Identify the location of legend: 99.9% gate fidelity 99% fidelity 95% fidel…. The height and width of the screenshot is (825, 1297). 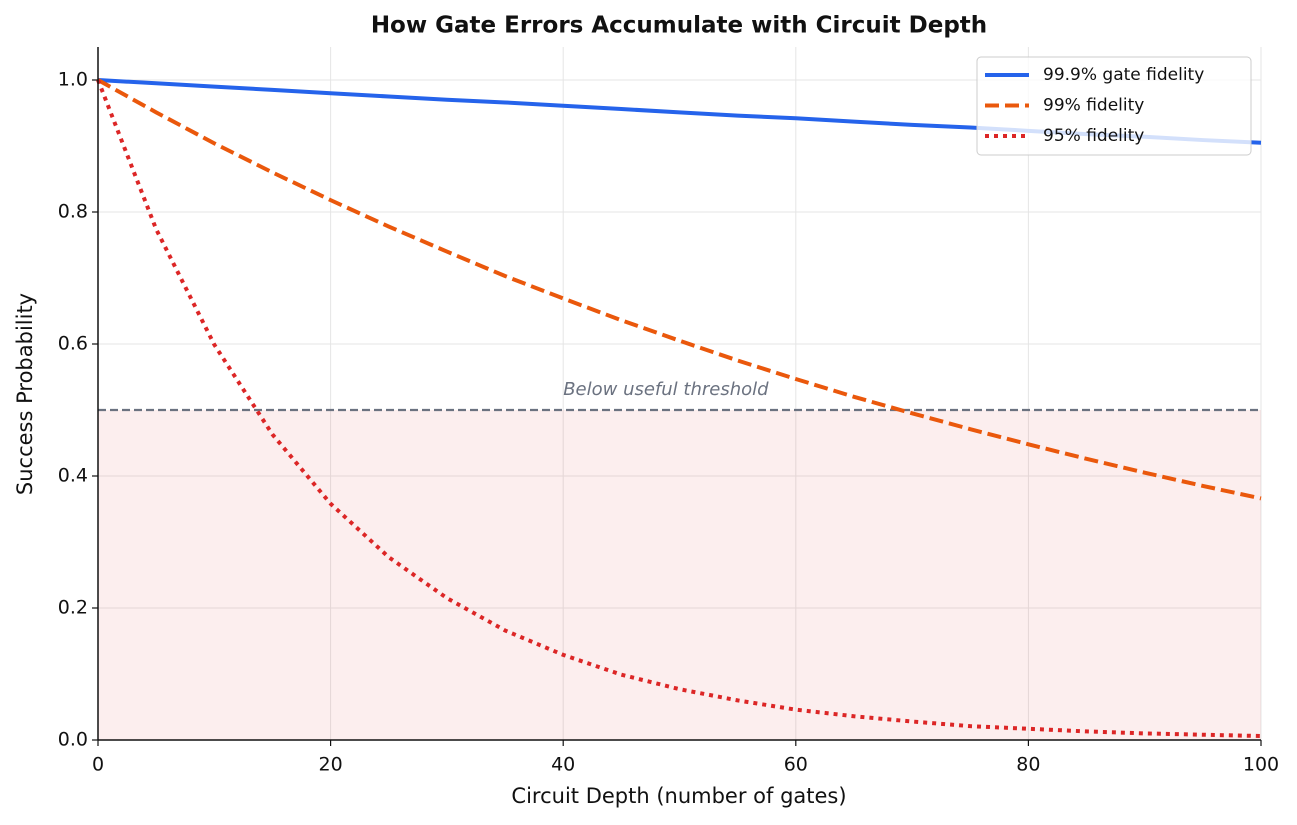
(1114, 106).